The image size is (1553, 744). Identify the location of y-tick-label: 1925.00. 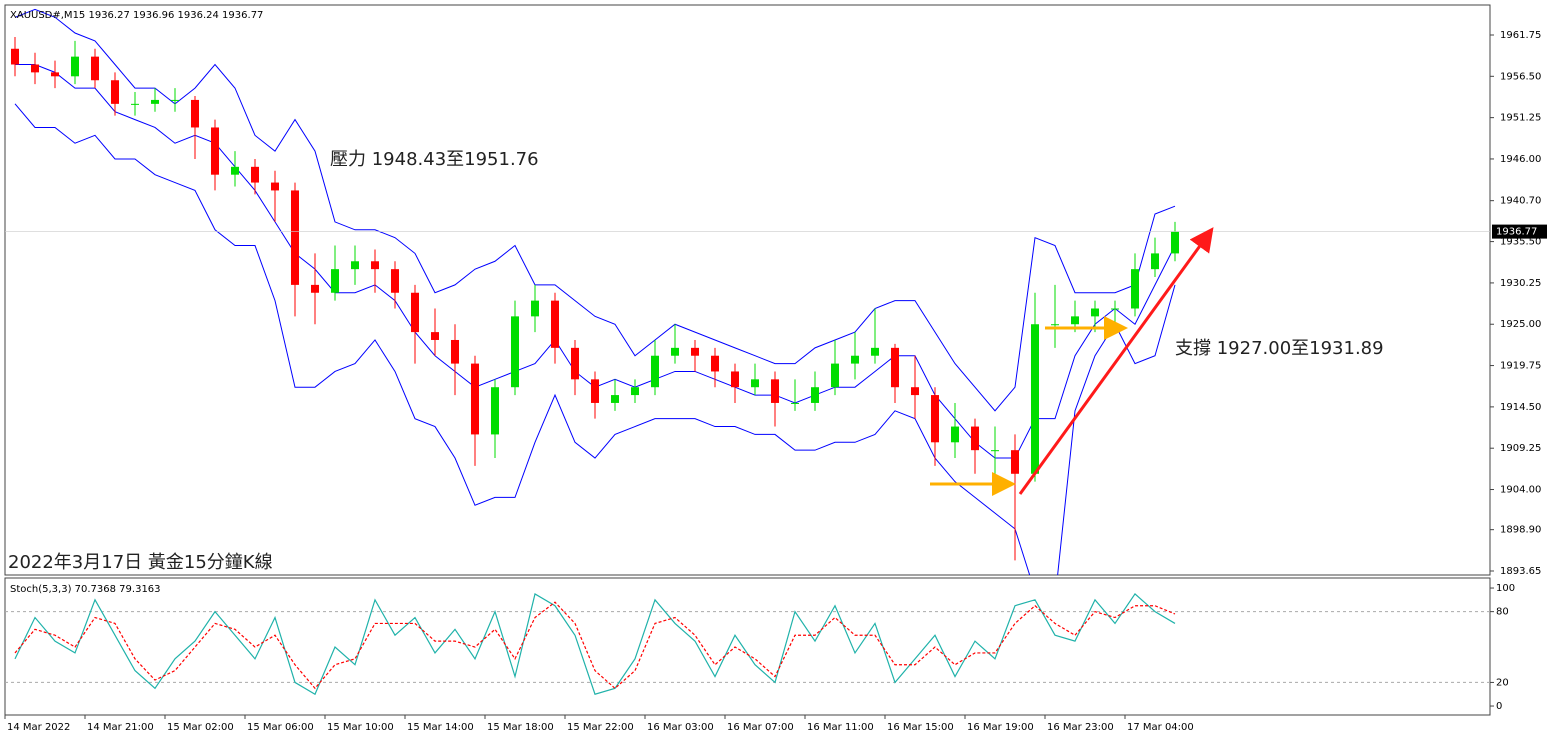
(1520, 324).